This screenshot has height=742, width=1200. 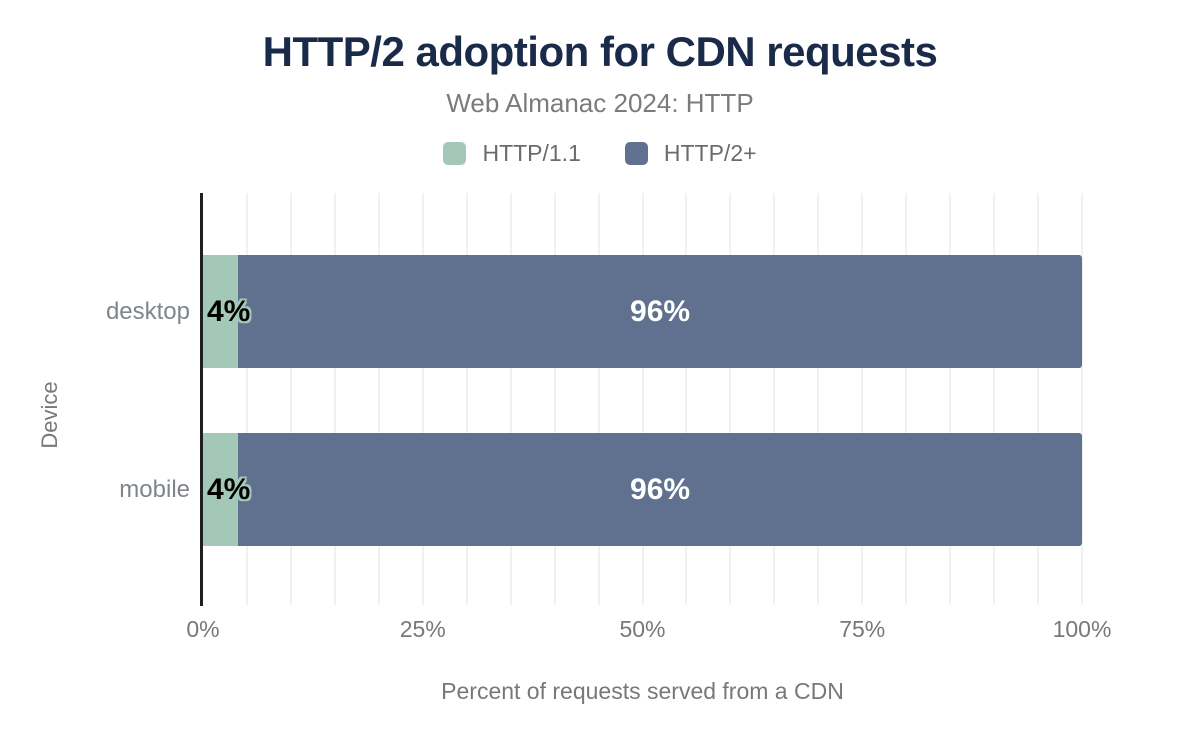 I want to click on x-tick: 50%, so click(x=642, y=629).